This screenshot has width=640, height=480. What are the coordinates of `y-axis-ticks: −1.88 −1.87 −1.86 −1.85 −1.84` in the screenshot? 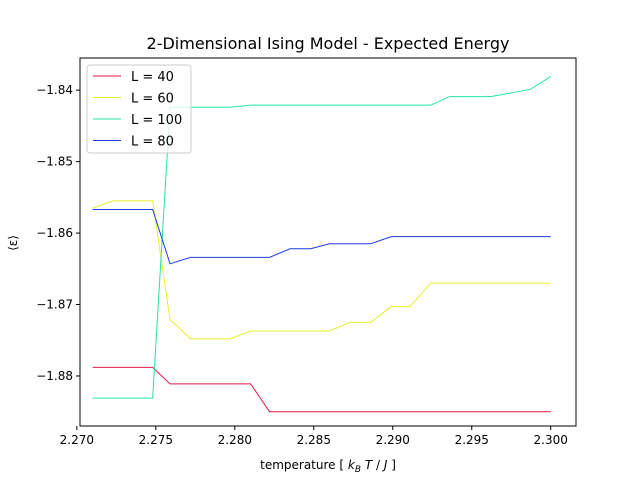 It's located at (58, 233).